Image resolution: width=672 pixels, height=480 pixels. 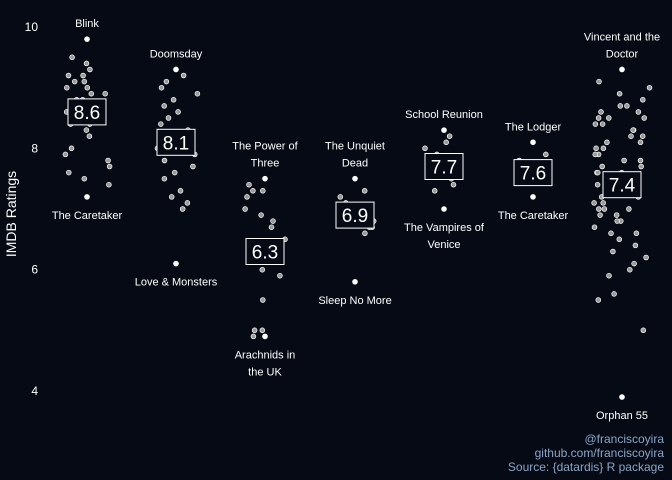 I want to click on episode-group: The Unquiet Dead Sleep No More 6.9, so click(x=354, y=224).